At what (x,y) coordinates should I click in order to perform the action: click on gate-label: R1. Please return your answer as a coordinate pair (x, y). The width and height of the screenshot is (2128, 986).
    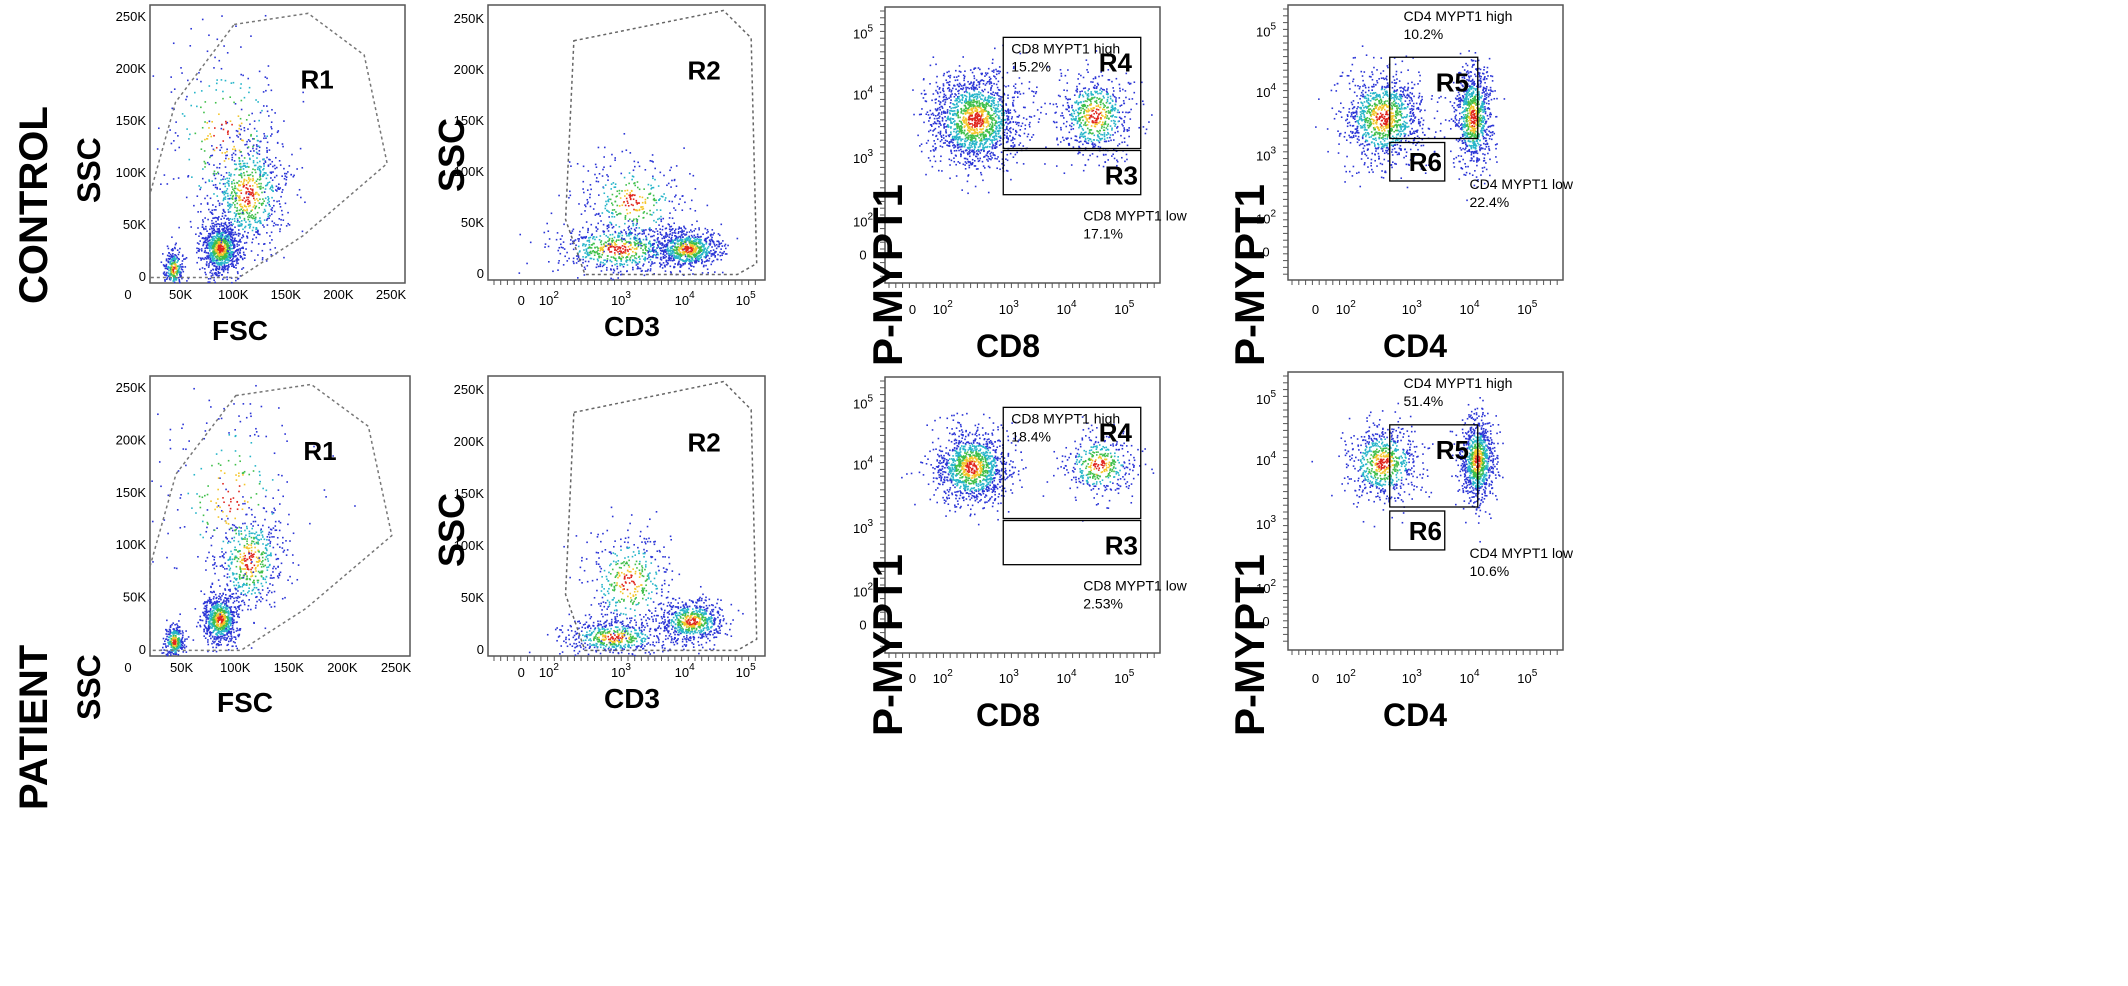
    Looking at the image, I should click on (316, 79).